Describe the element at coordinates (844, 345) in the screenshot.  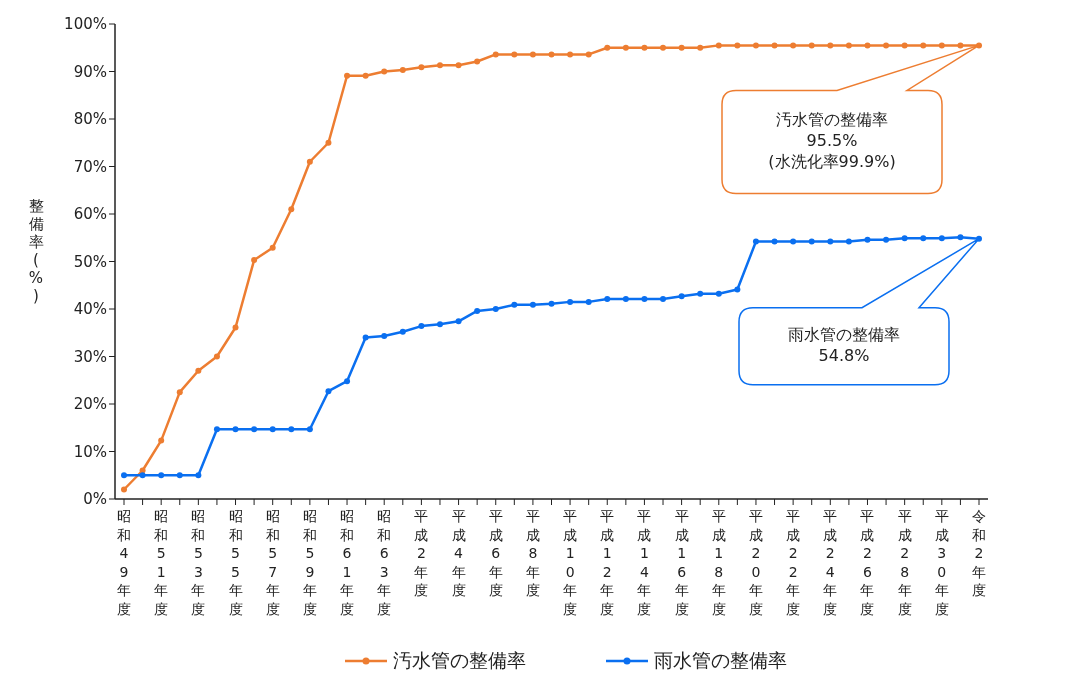
I see `annotation: 雨水管の整備率 54.8%` at that location.